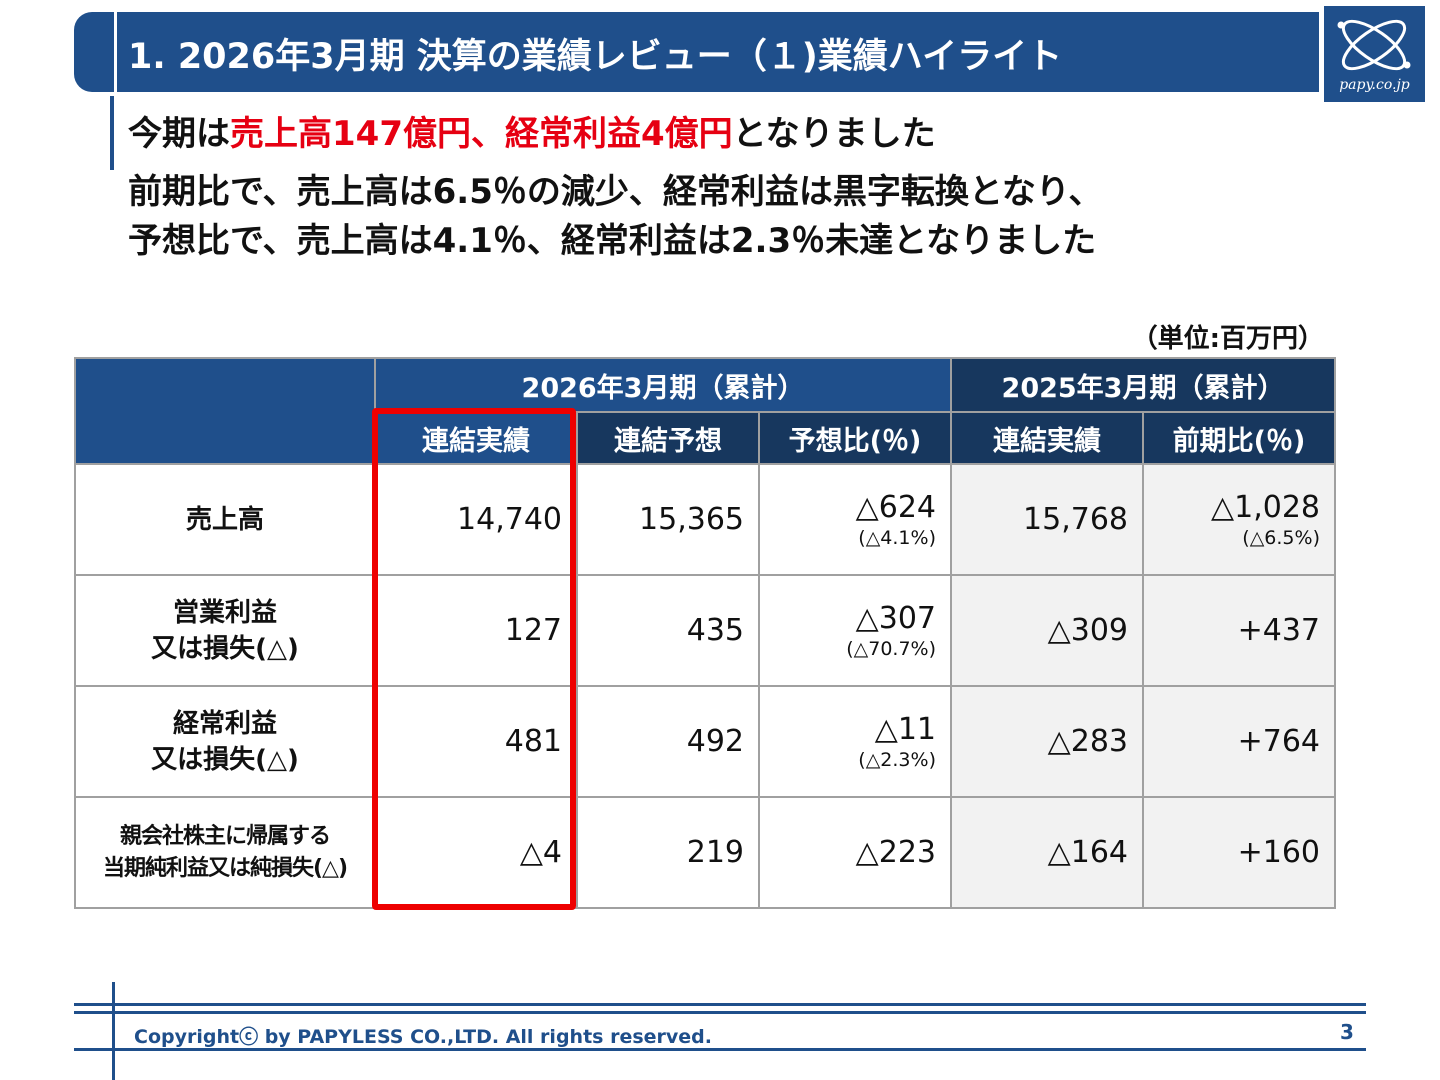 The image size is (1440, 1080). I want to click on table-cell: +764, so click(1239, 741).